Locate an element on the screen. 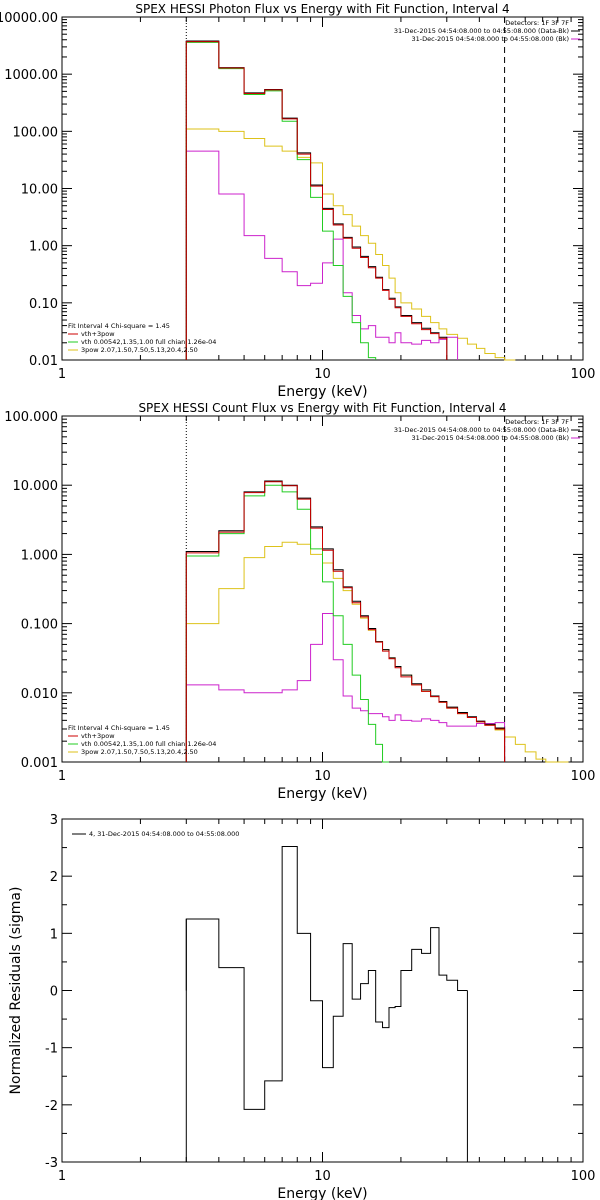 This screenshot has height=1200, width=600. y-tick-label: 100.000 is located at coordinates (31, 417).